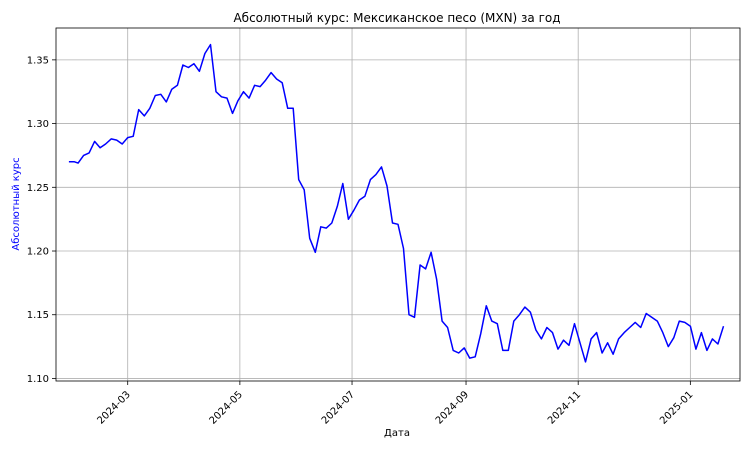 This screenshot has width=750, height=450. I want to click on y-tick-label: 1.35, so click(38, 60).